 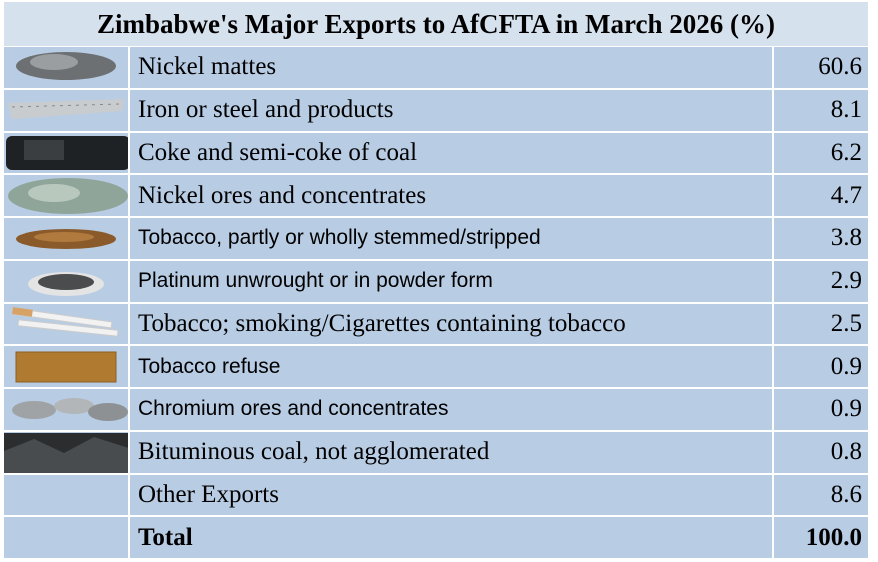 What do you see at coordinates (821, 67) in the screenshot?
I see `share-value: 60.6` at bounding box center [821, 67].